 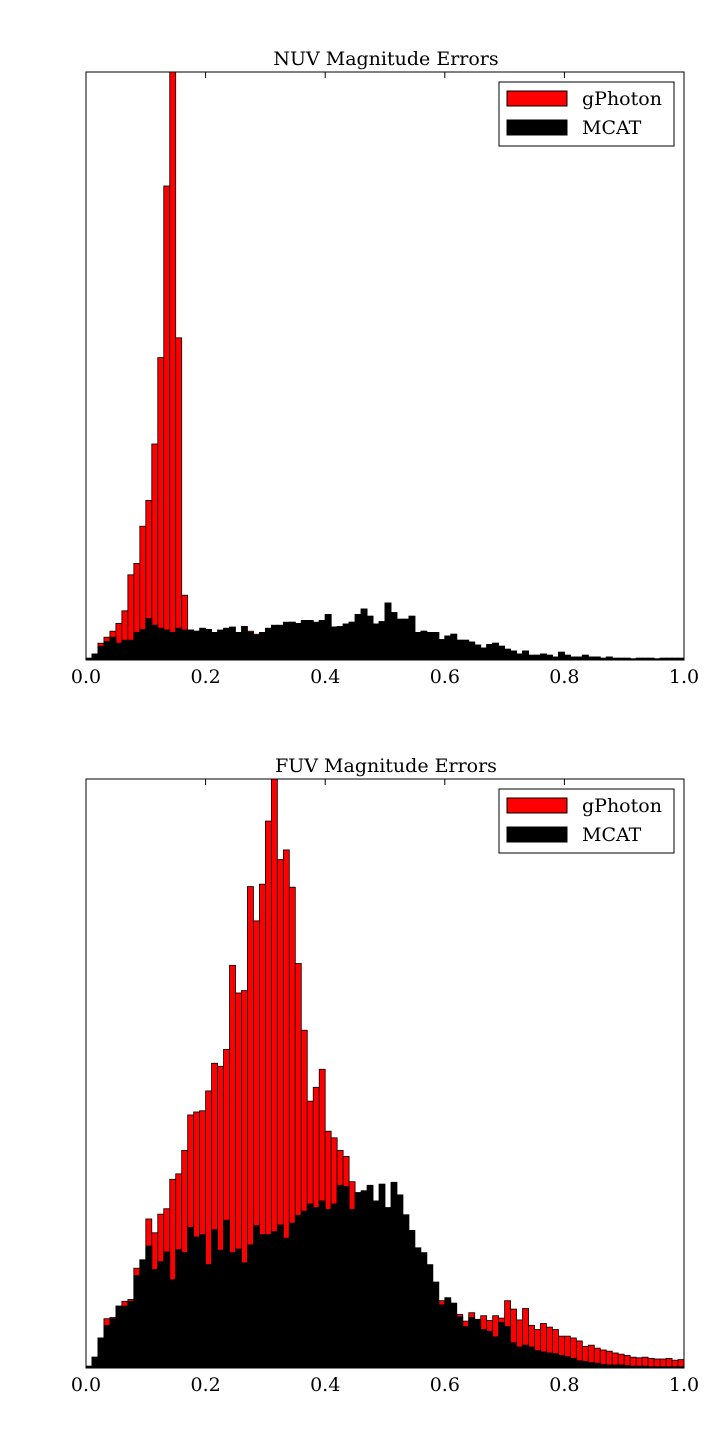 I want to click on fuv-tick-labels: 0.0 0.2 0.4 0.6 0.8 1.0, so click(x=385, y=1385).